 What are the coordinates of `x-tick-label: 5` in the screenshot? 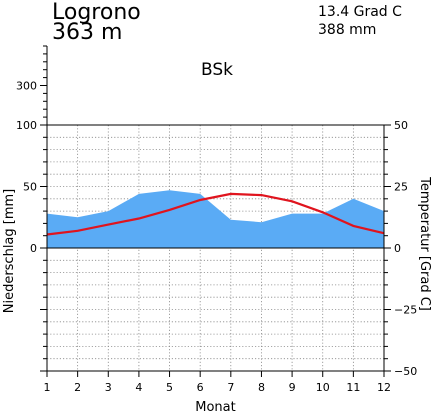 It's located at (169, 387).